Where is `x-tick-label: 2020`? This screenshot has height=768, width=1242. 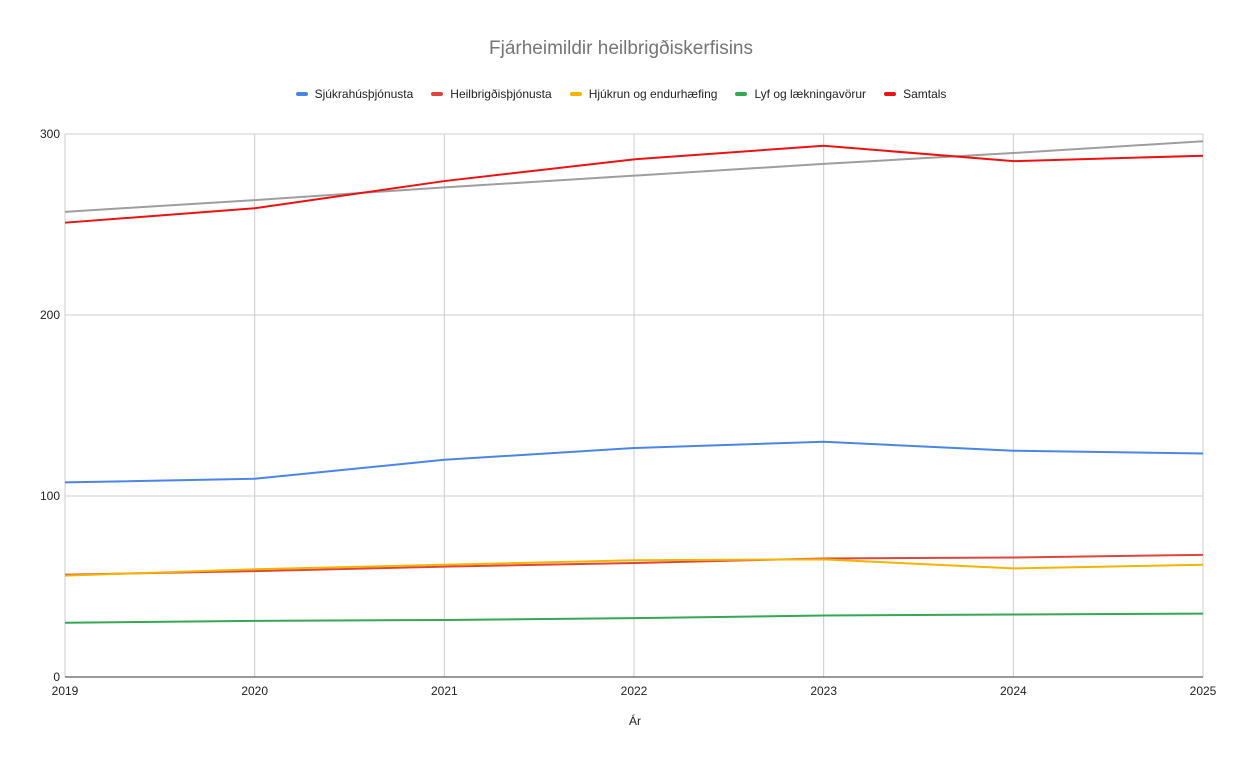 x-tick-label: 2020 is located at coordinates (254, 691).